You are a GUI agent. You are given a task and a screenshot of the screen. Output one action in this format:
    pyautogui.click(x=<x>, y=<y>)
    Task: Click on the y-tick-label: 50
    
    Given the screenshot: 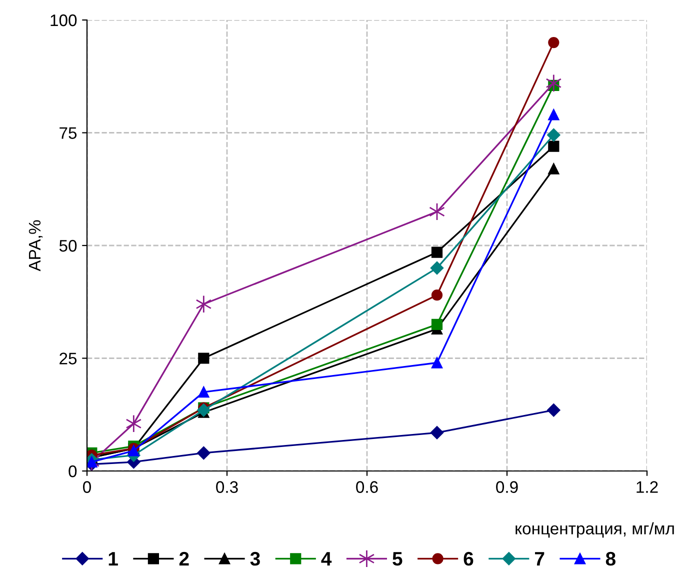 What is the action you would take?
    pyautogui.click(x=68, y=246)
    